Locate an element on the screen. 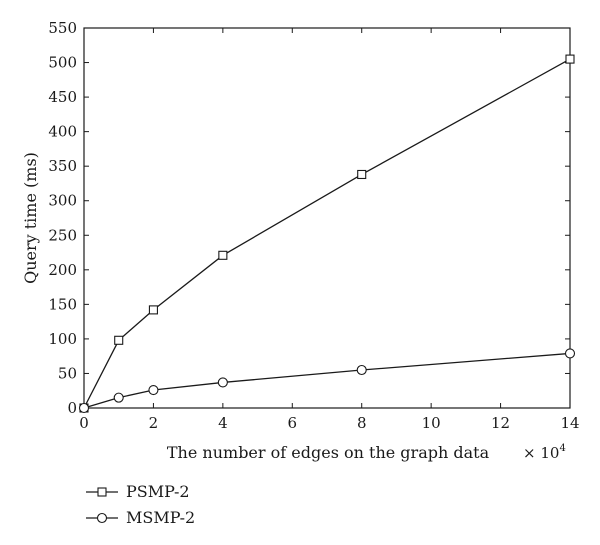 Image resolution: width=600 pixels, height=545 pixels. y-tick-label: 550 is located at coordinates (62, 28).